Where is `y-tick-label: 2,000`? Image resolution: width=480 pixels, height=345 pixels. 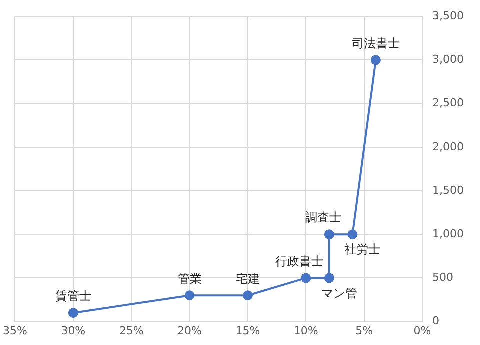 y-tick-label: 2,000 is located at coordinates (448, 147).